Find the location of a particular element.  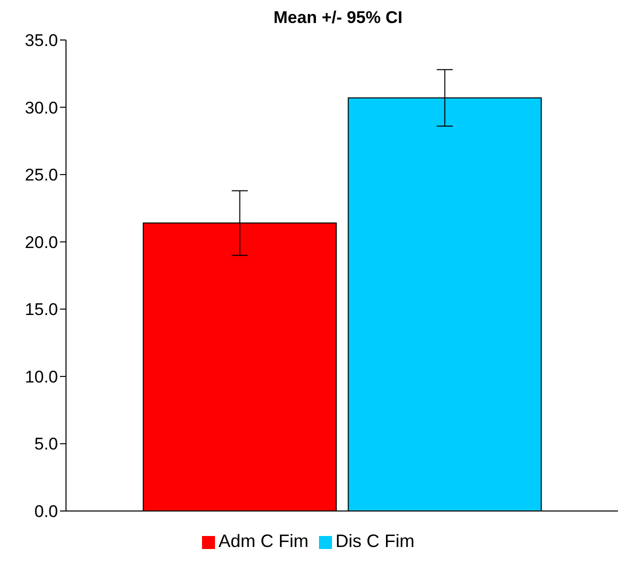

y-tick-label: 0.0 is located at coordinates (46, 512).